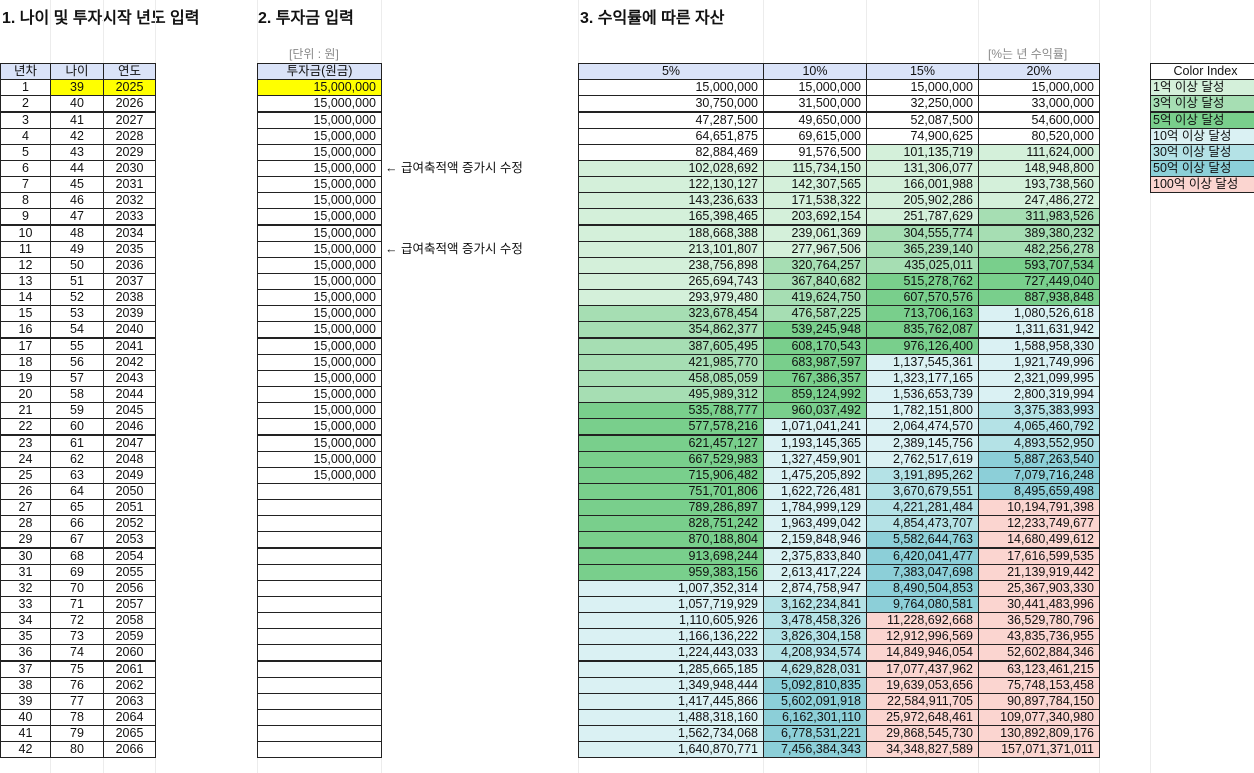 The image size is (1254, 773). What do you see at coordinates (129, 411) in the screenshot?
I see `table1-cell-calendar_years: 2045` at bounding box center [129, 411].